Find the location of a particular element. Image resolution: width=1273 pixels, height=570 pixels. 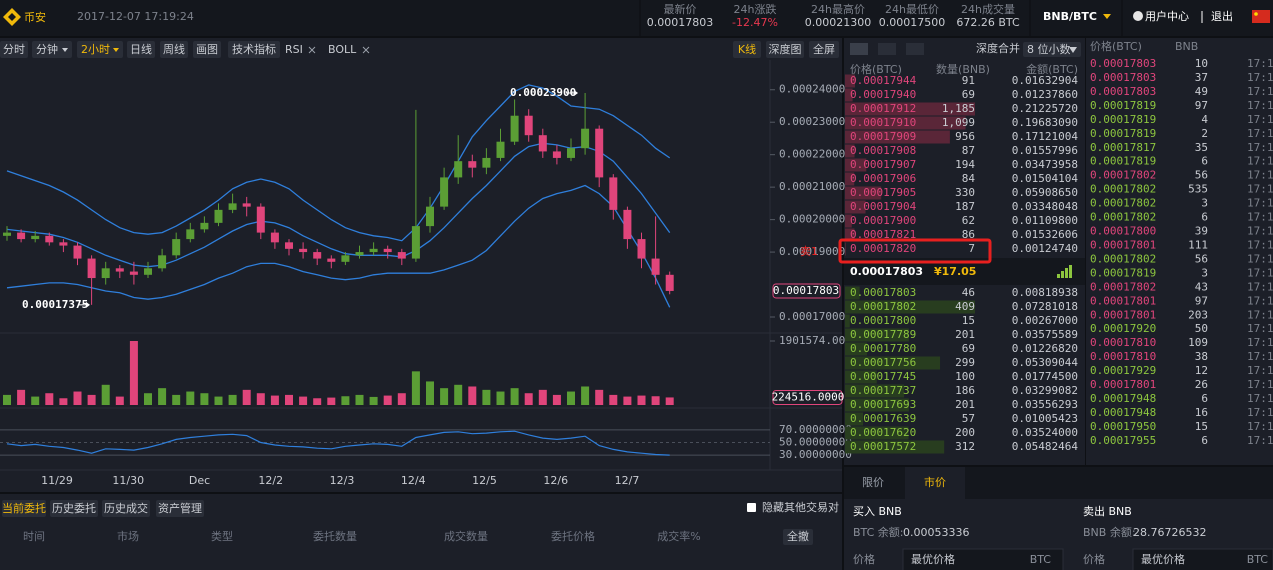

y-tick-label: 0.00020000 is located at coordinates (812, 219).